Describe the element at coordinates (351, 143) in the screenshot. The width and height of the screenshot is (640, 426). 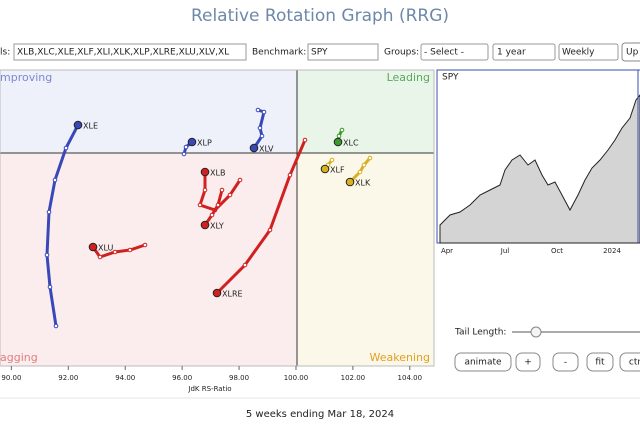
I see `symbol-label: XLC` at that location.